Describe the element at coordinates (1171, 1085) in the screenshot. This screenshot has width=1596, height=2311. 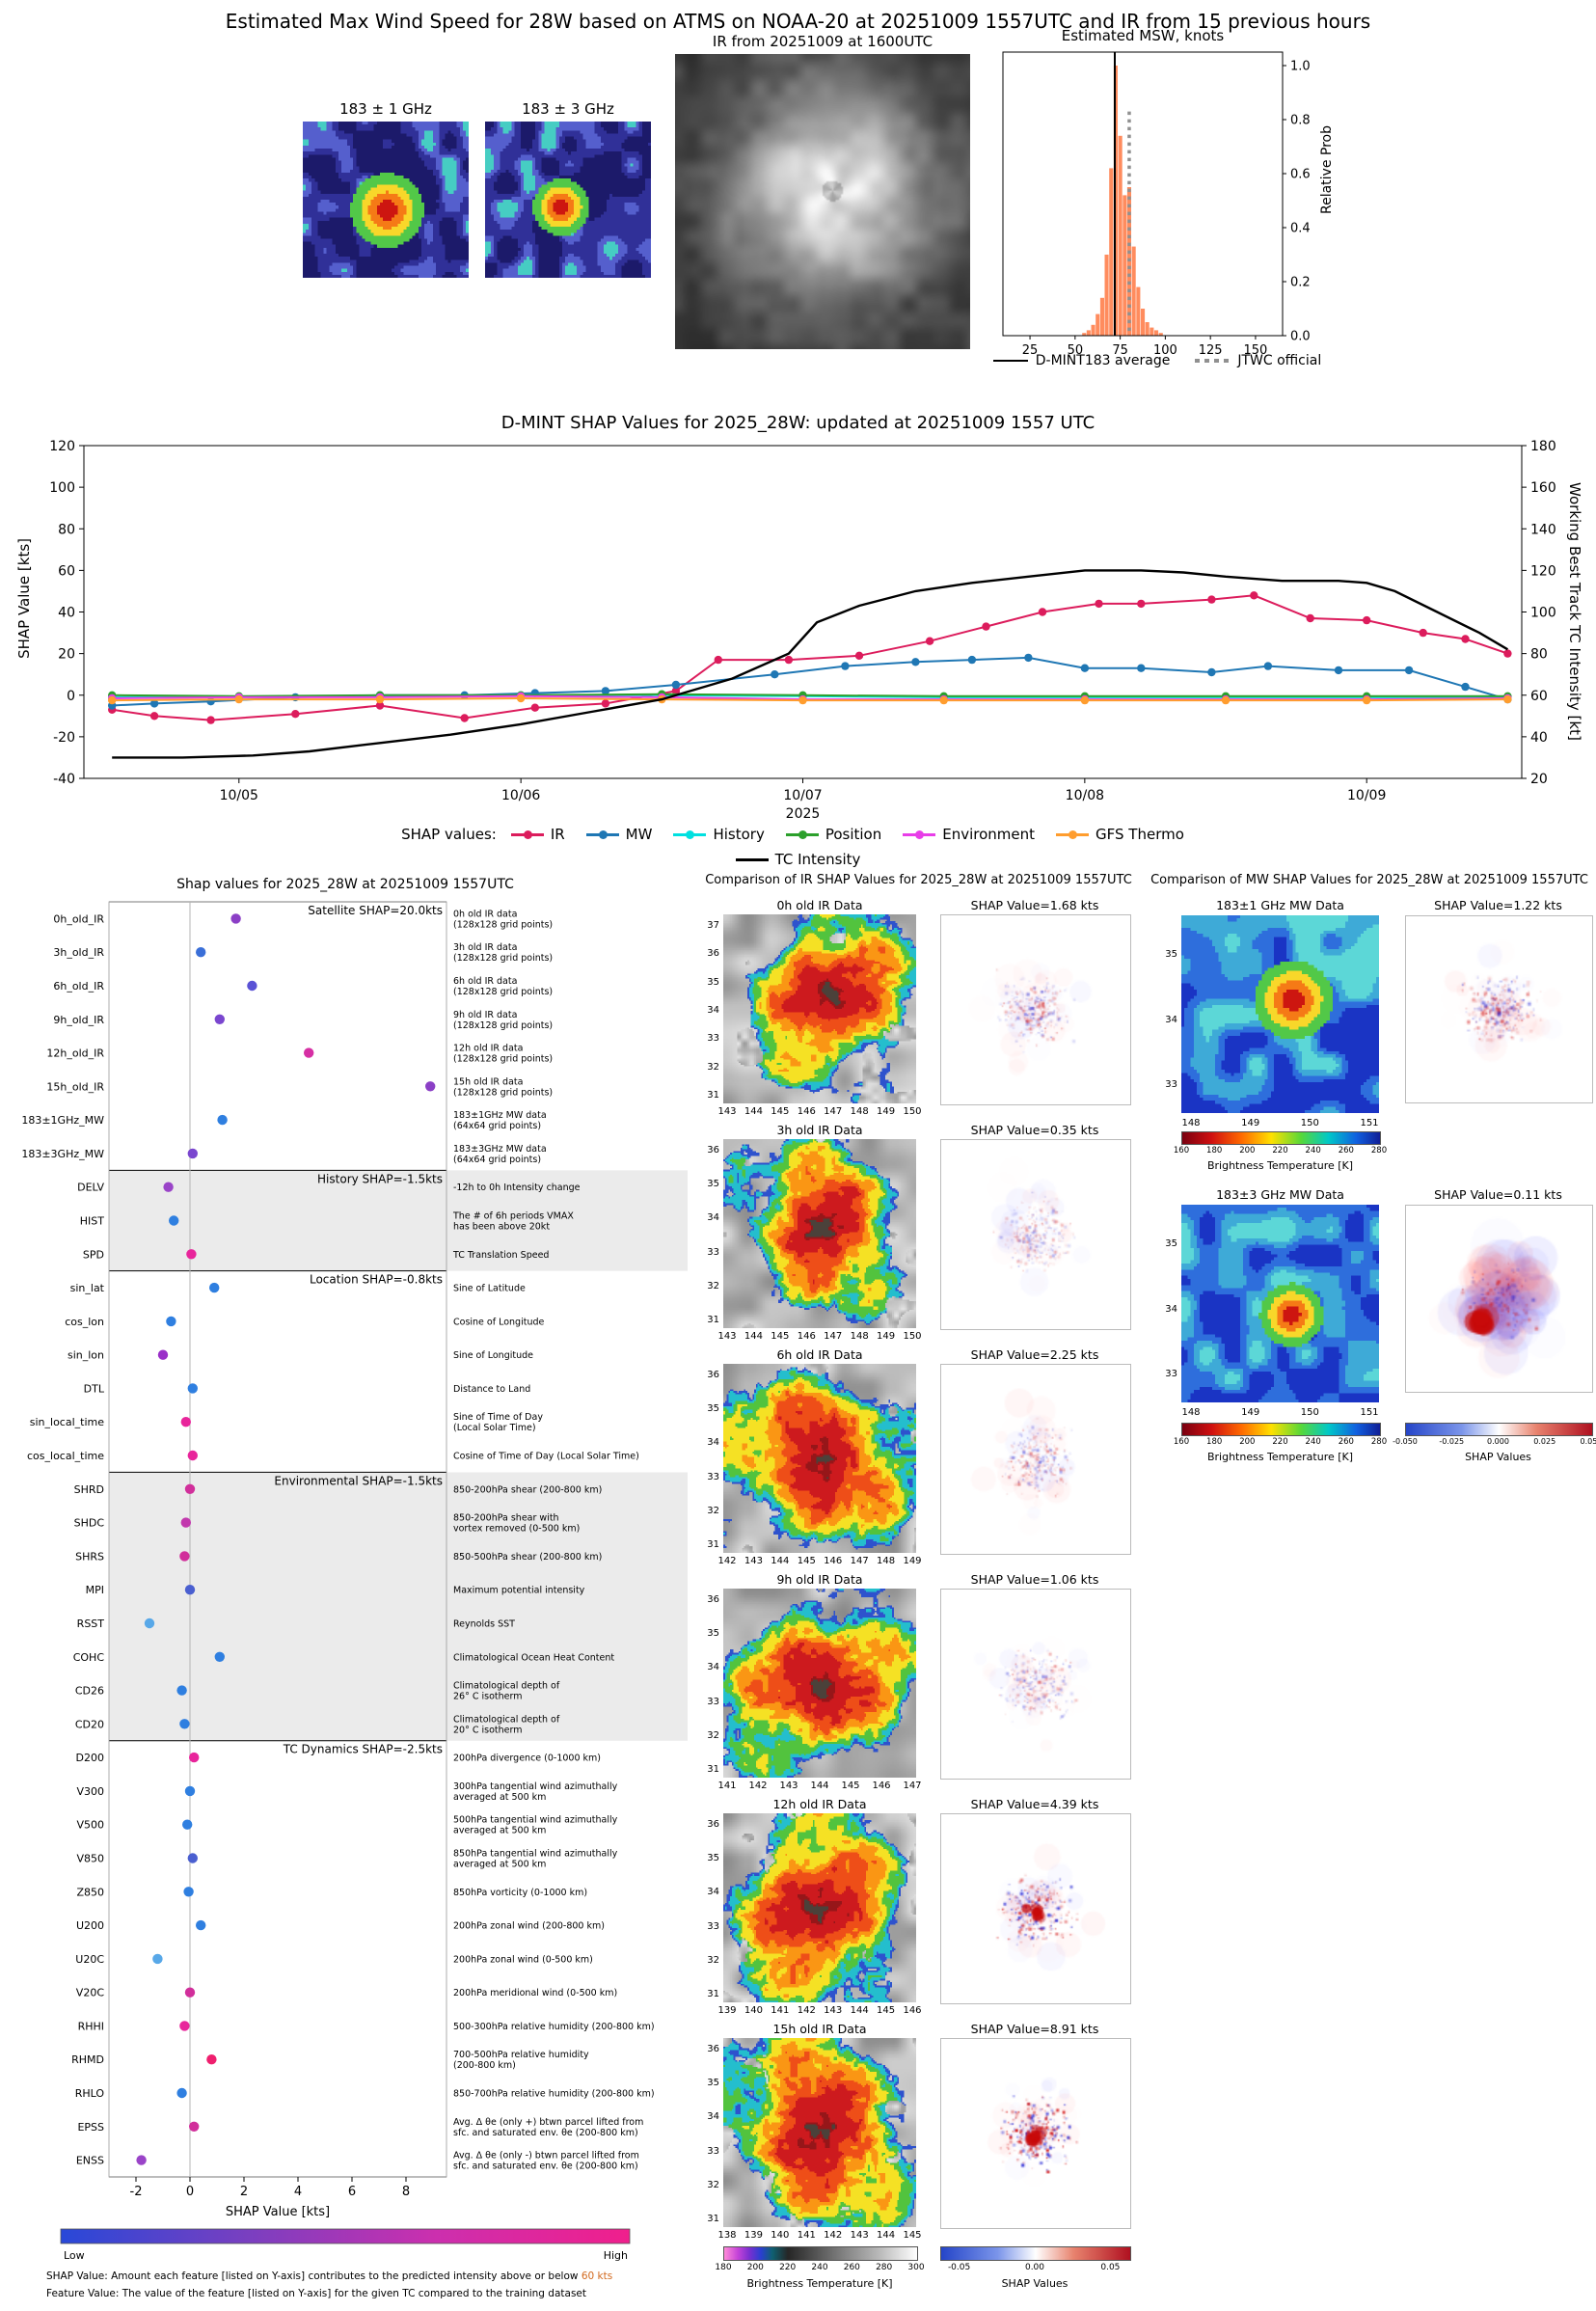
I see `y-tick-label: 33` at that location.